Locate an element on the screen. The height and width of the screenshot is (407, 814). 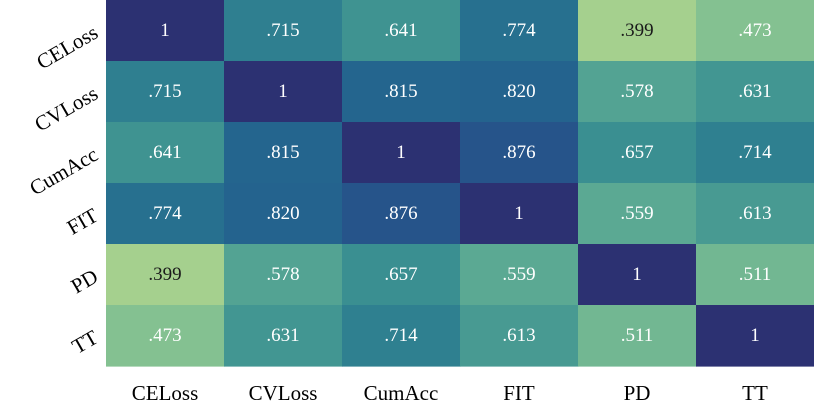
heatmap-cell-cvloss-celoss is located at coordinates (165, 92).